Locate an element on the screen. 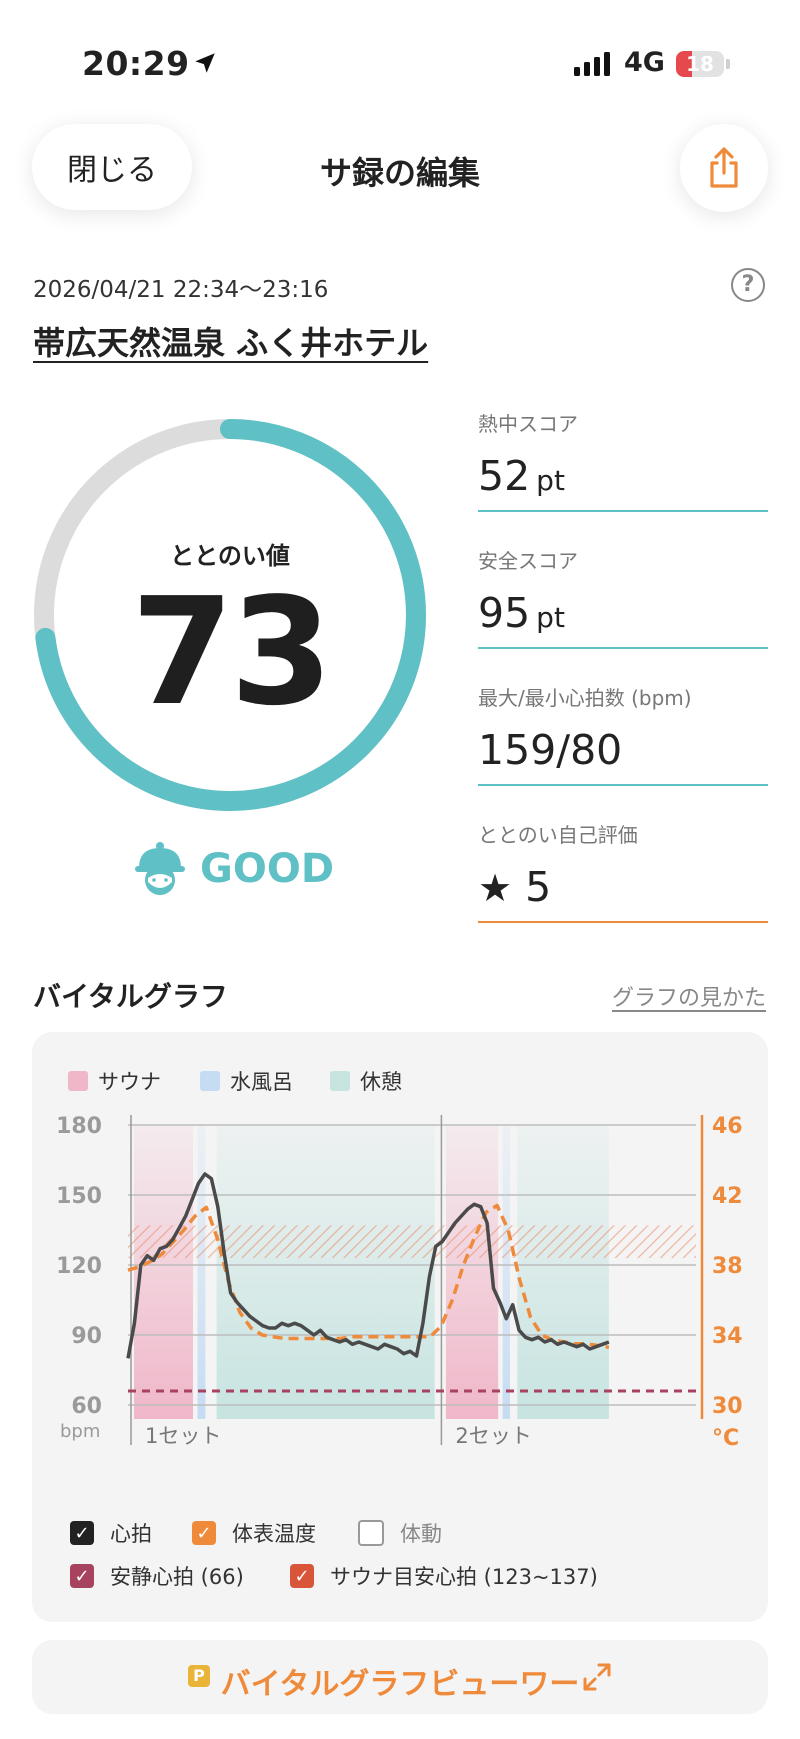 This screenshot has width=800, height=1739. skin-temp-line is located at coordinates (368, 1276).